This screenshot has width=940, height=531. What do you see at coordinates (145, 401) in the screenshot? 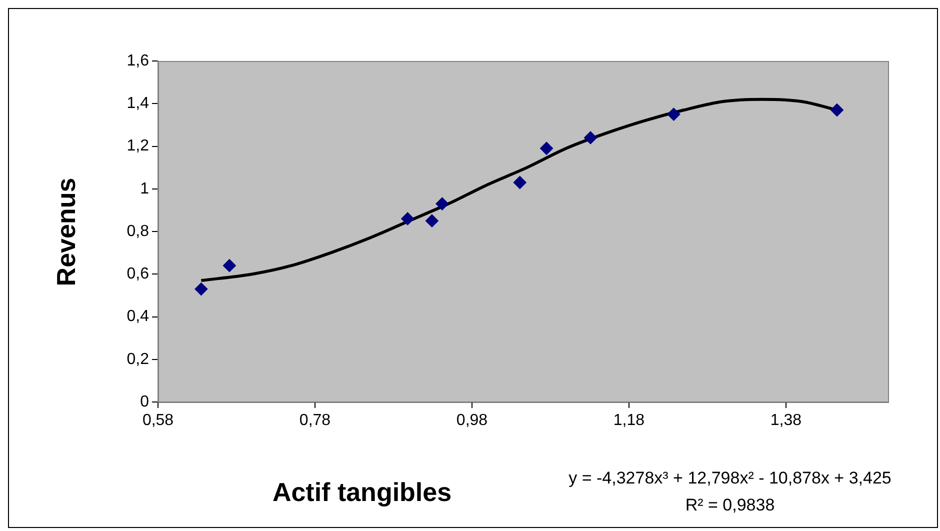
I see `y-tick-label: 0` at bounding box center [145, 401].